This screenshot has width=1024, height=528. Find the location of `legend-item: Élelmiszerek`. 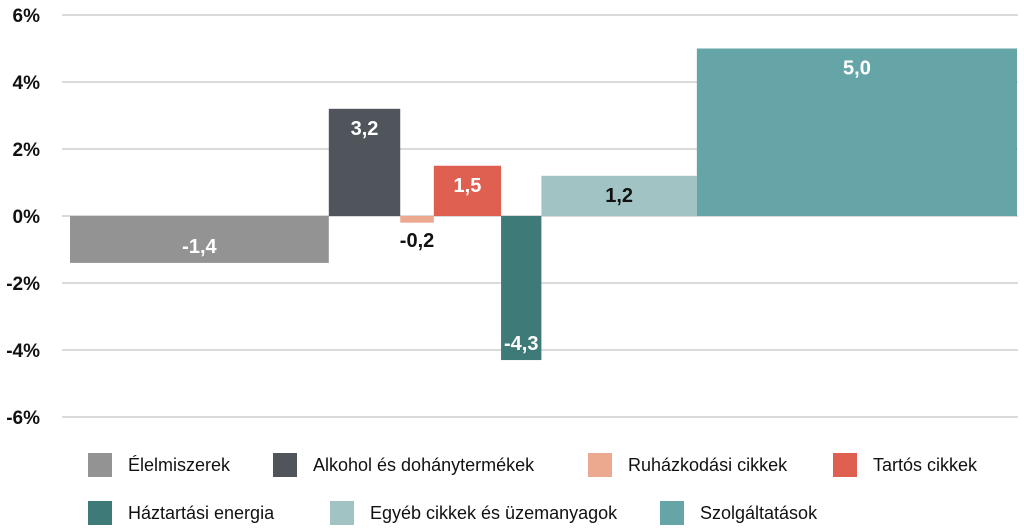

legend-item: Élelmiszerek is located at coordinates (159, 465).